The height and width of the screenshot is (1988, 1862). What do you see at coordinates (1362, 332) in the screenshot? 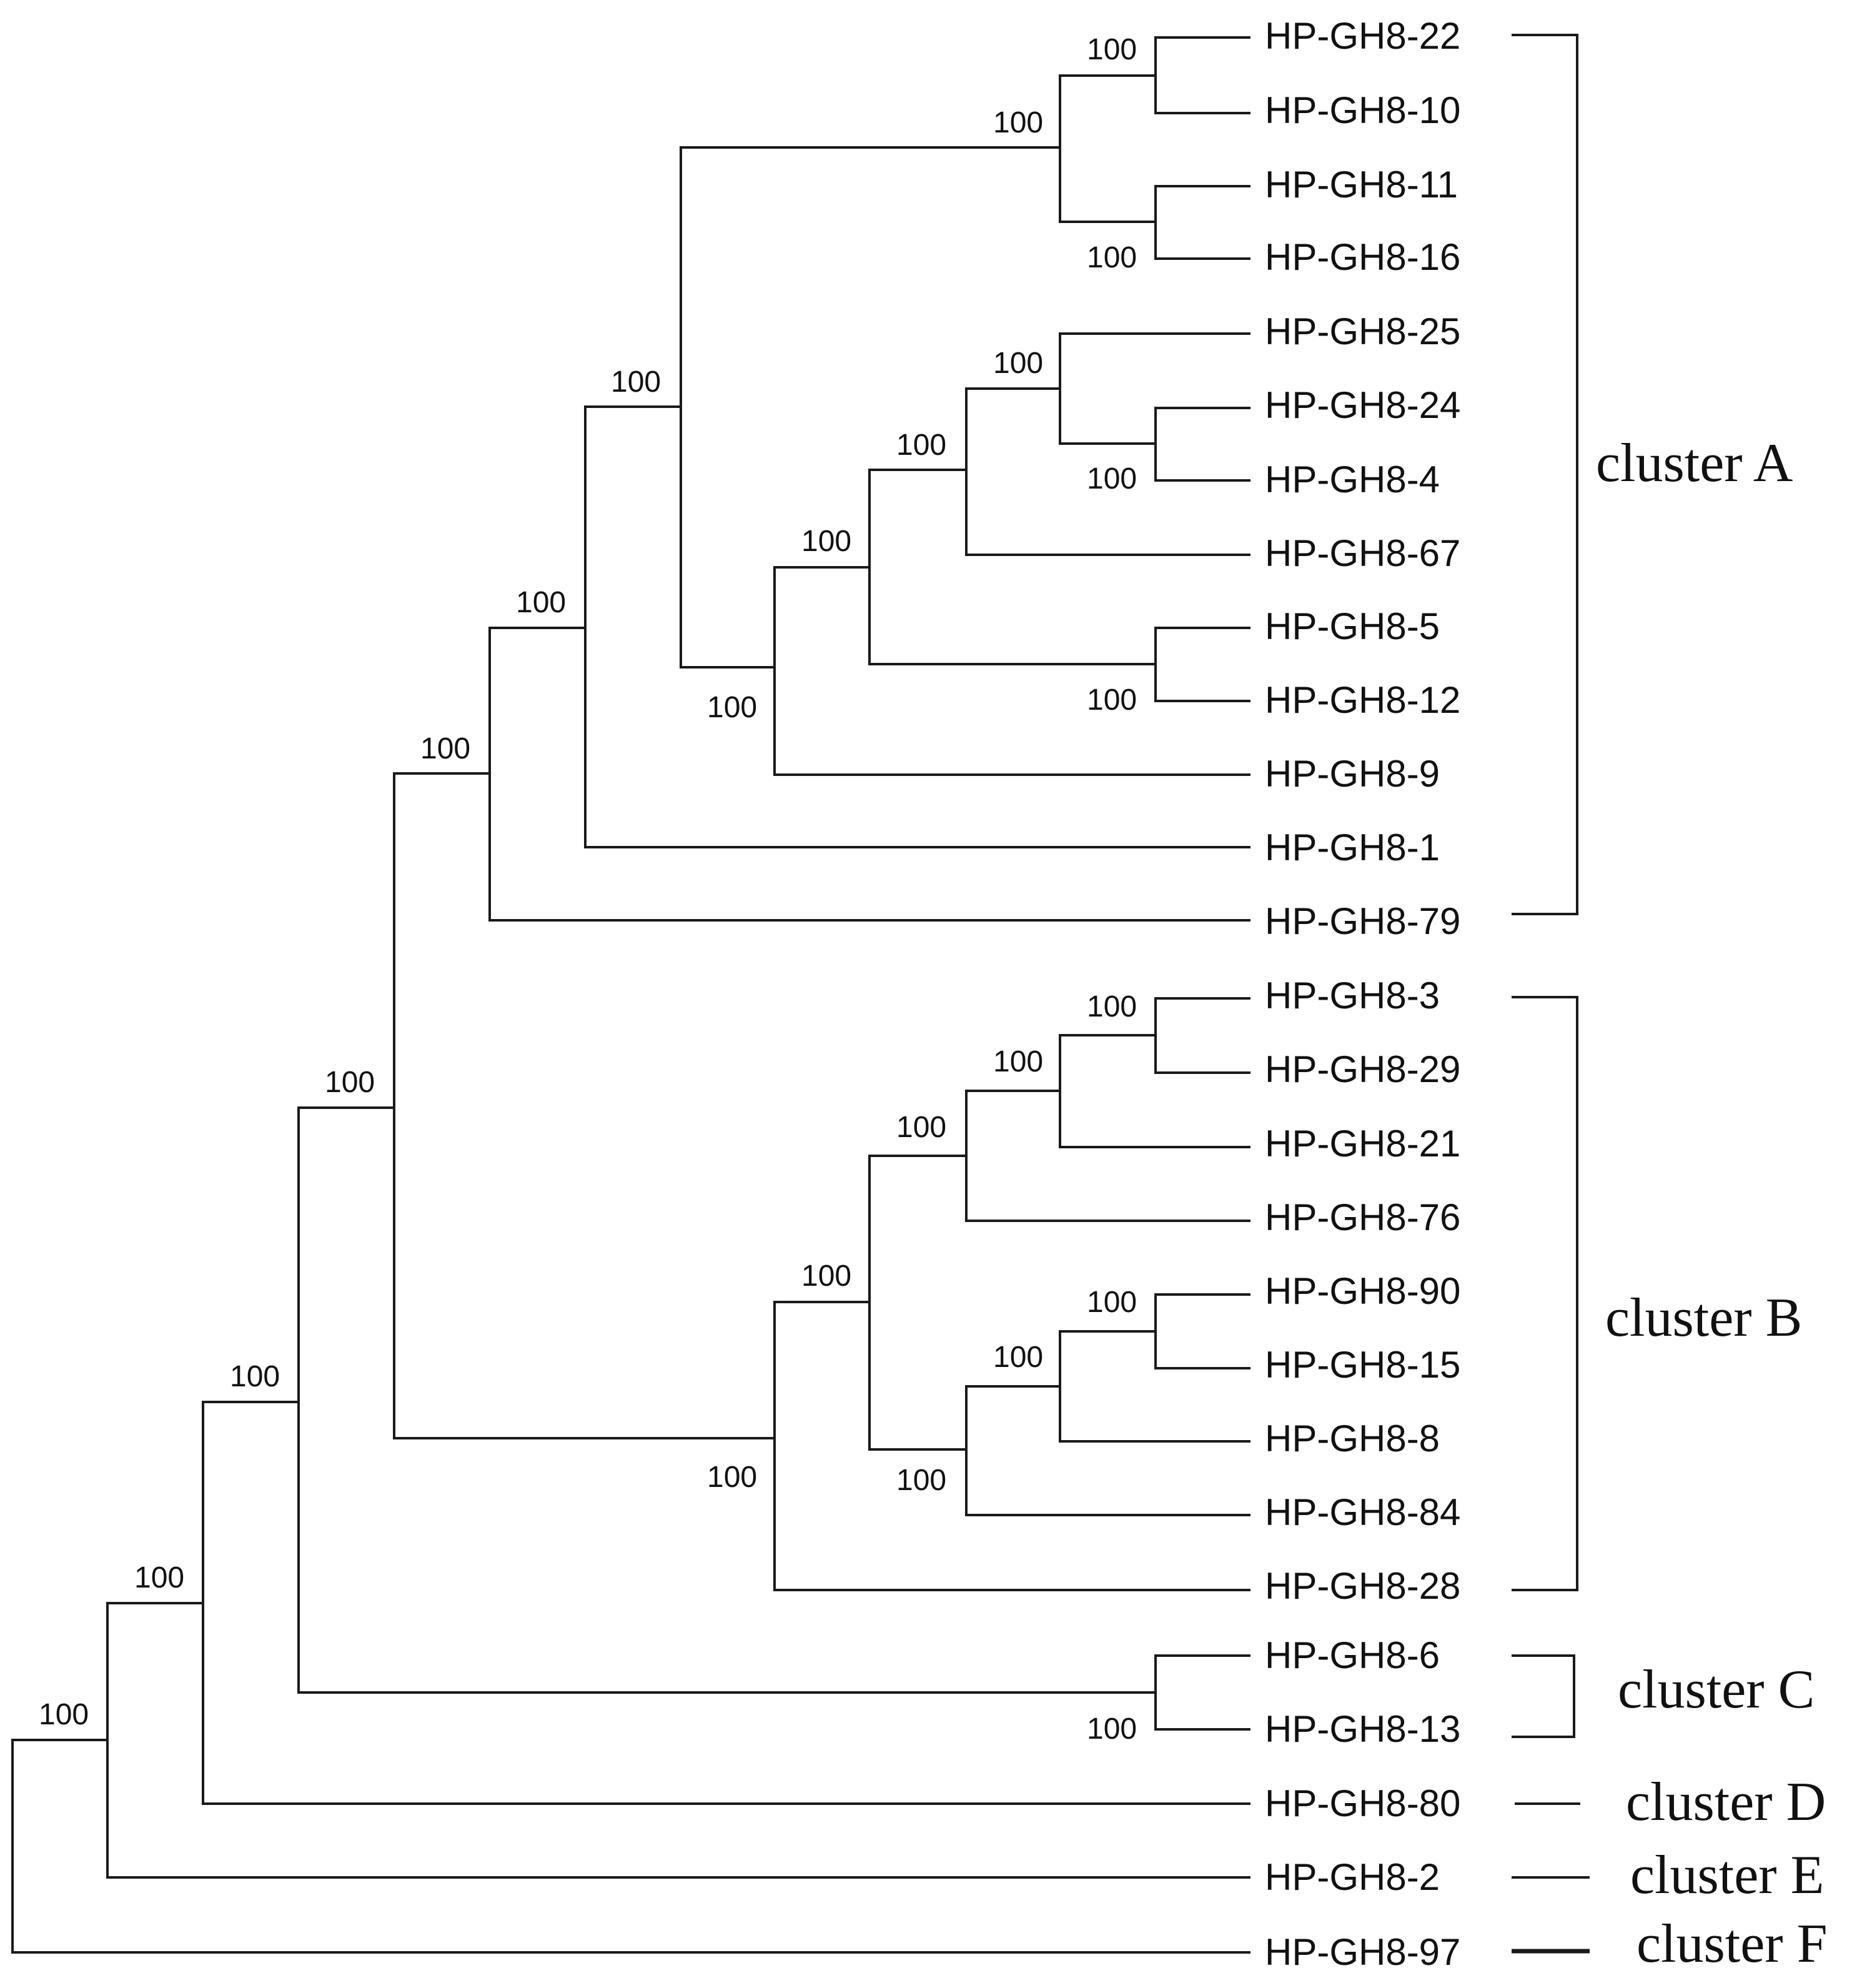
I see `leaf-label: HP-GH8-25` at bounding box center [1362, 332].